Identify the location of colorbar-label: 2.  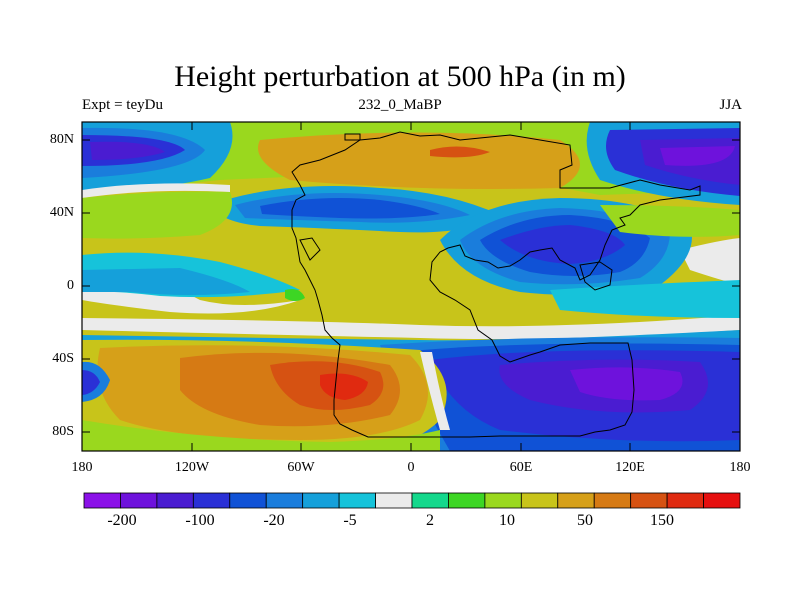
(430, 520).